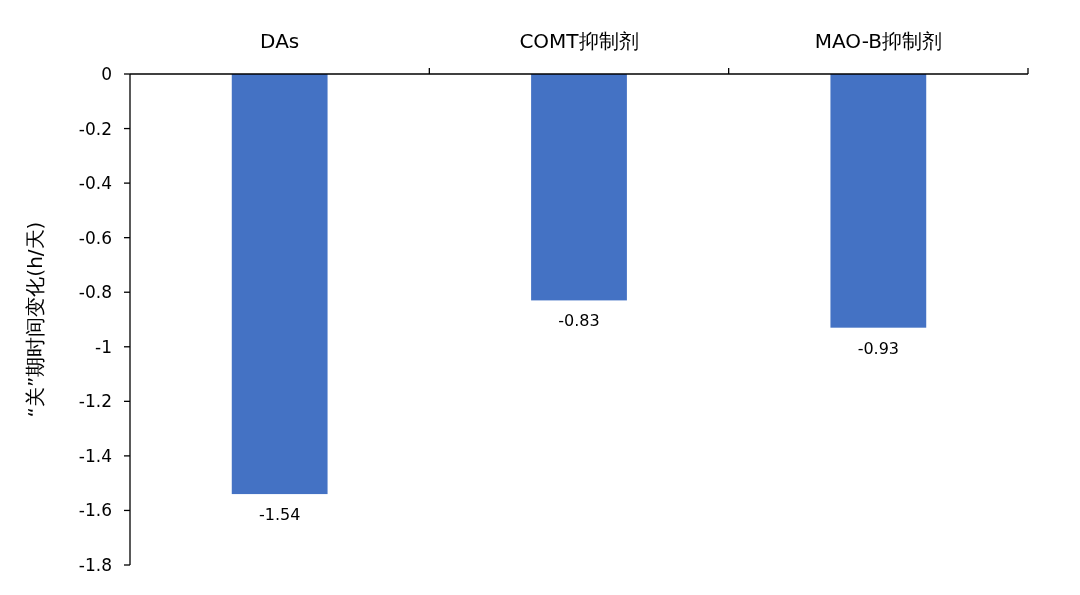  I want to click on y-tick-label: -1.4, so click(95, 455).